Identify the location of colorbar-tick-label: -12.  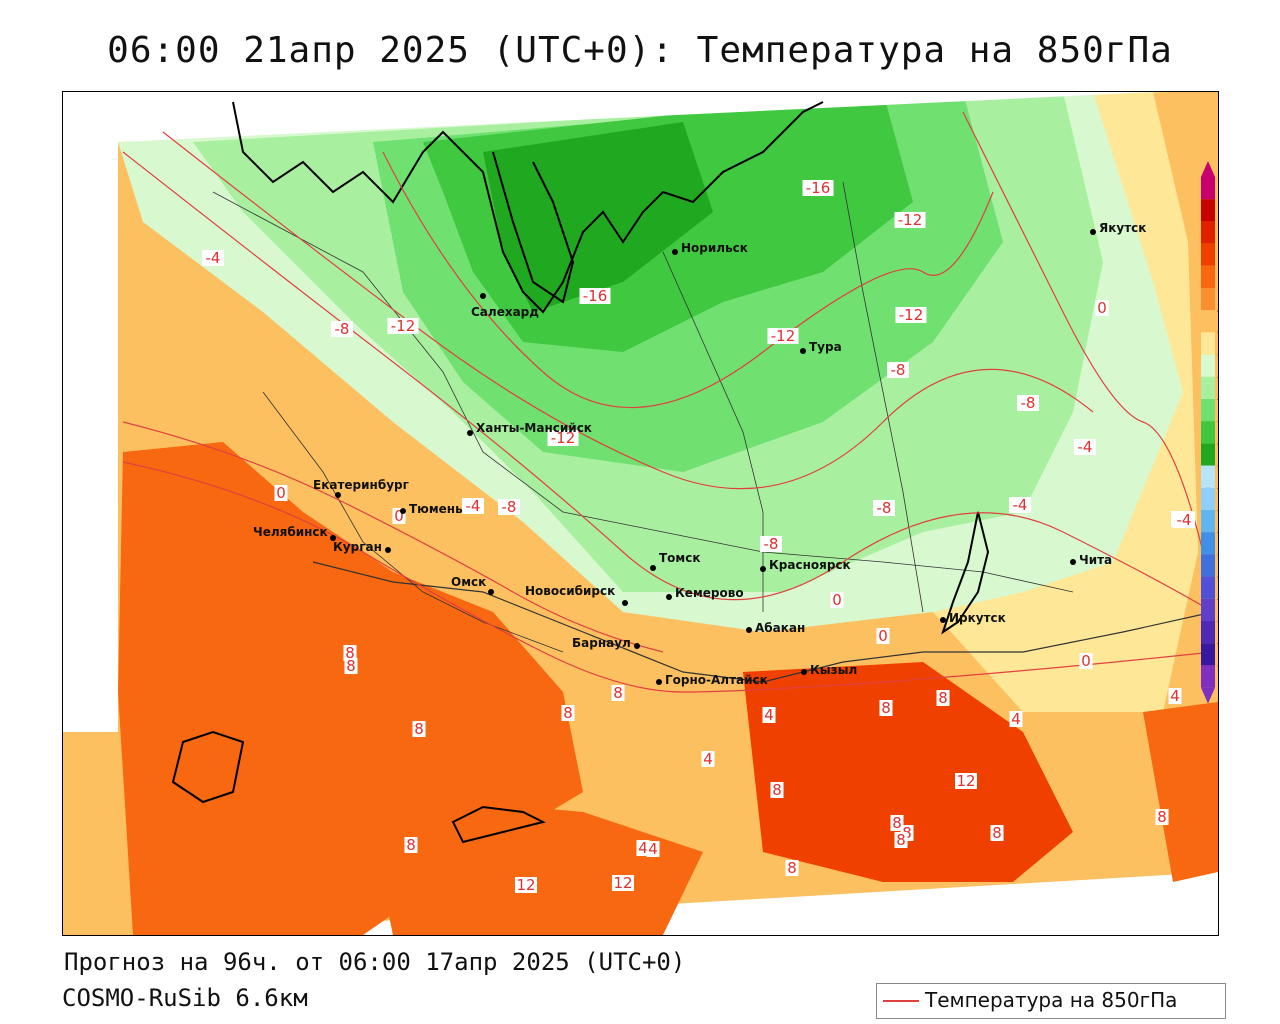
(1217, 399).